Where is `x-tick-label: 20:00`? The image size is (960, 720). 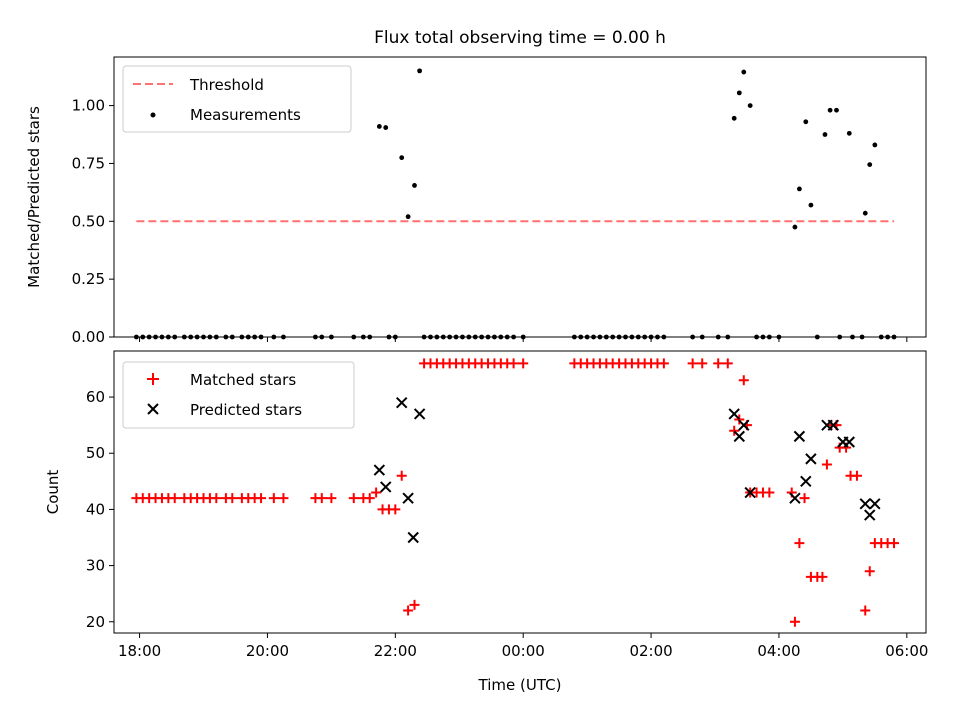
x-tick-label: 20:00 is located at coordinates (267, 651).